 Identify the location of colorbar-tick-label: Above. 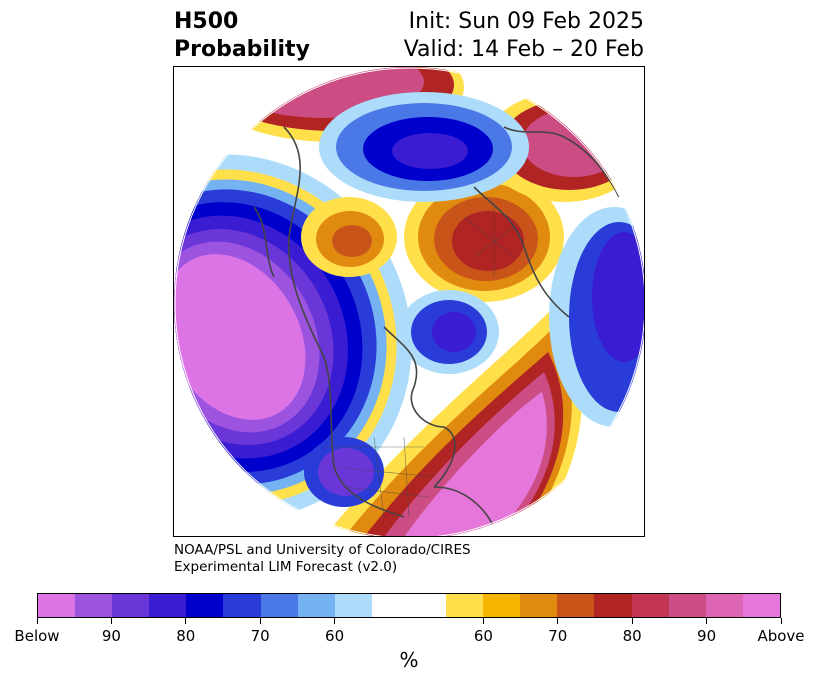
(781, 636).